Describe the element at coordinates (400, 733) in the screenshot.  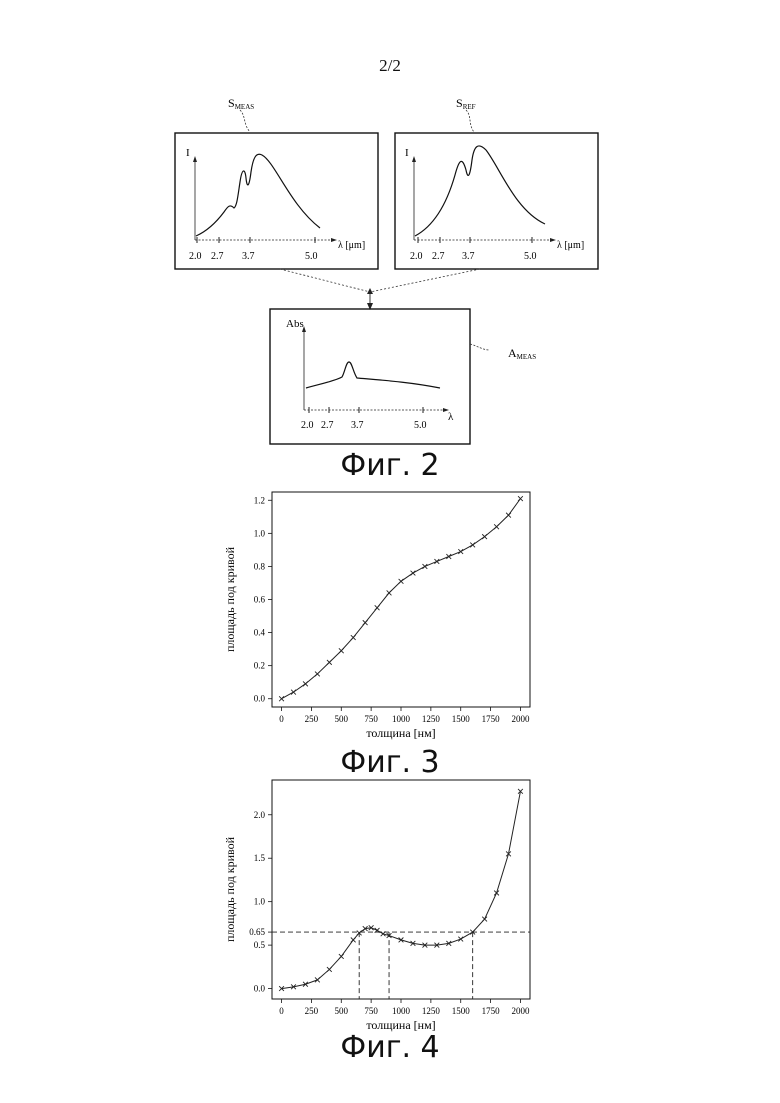
I see `x-axis-label: толщина [нм]` at that location.